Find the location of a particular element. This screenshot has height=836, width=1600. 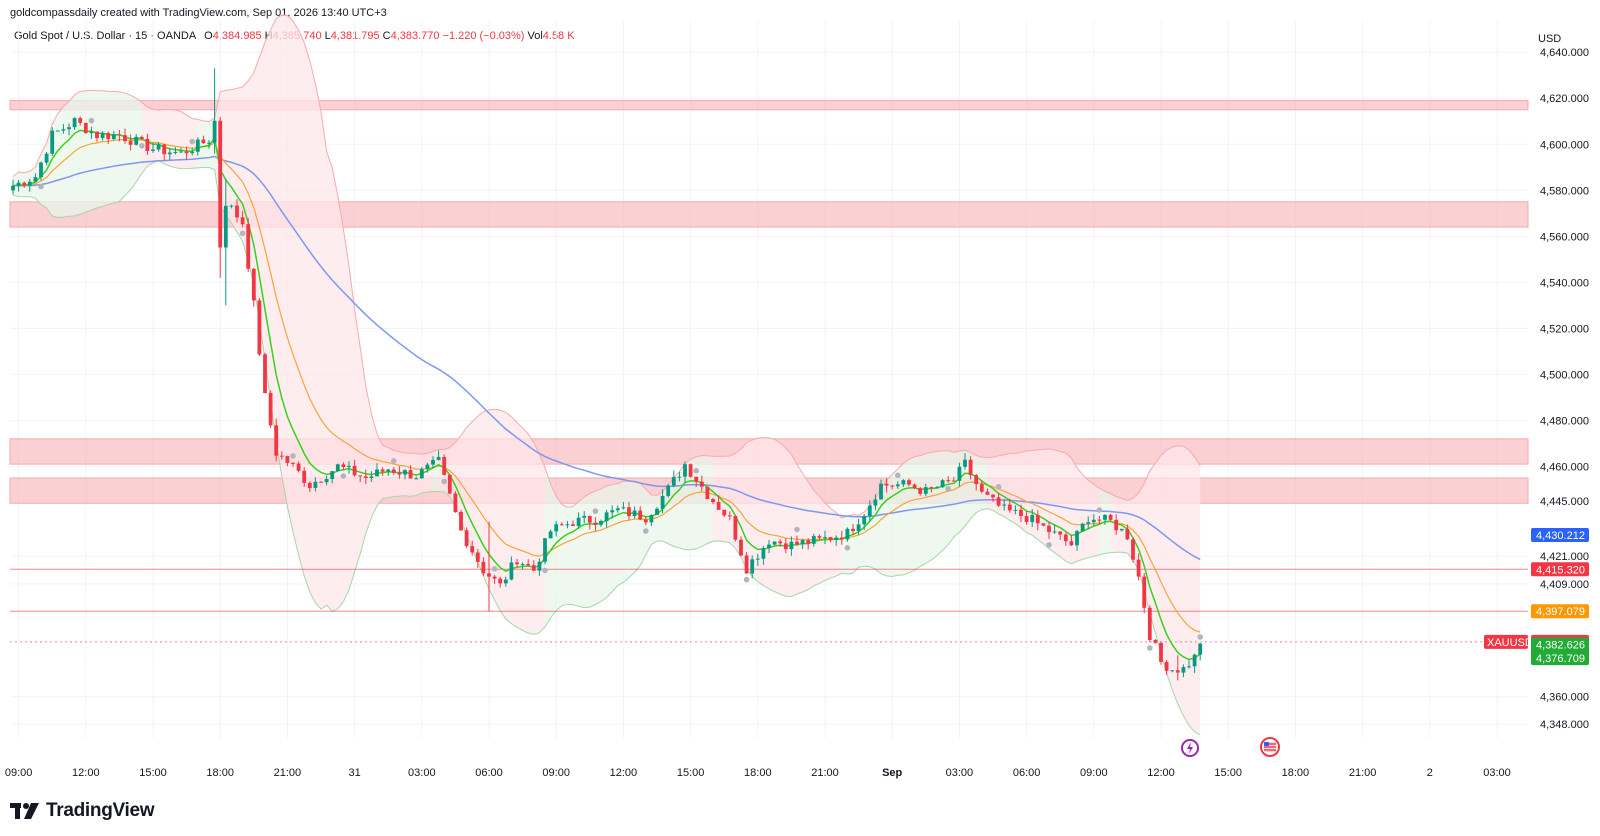

tradingview-brand: TradingView is located at coordinates (82, 811).